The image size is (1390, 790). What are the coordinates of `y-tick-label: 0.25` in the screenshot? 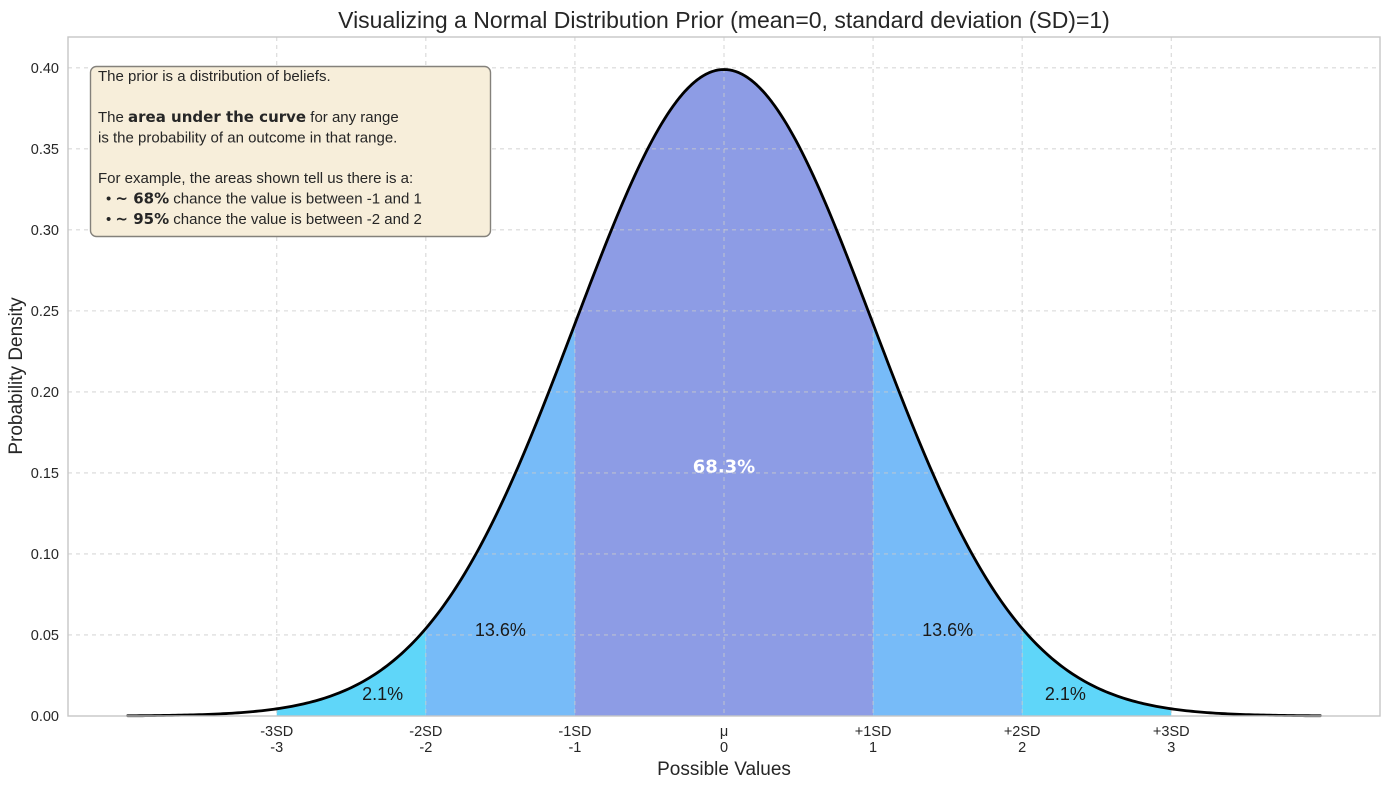 It's located at (45, 312).